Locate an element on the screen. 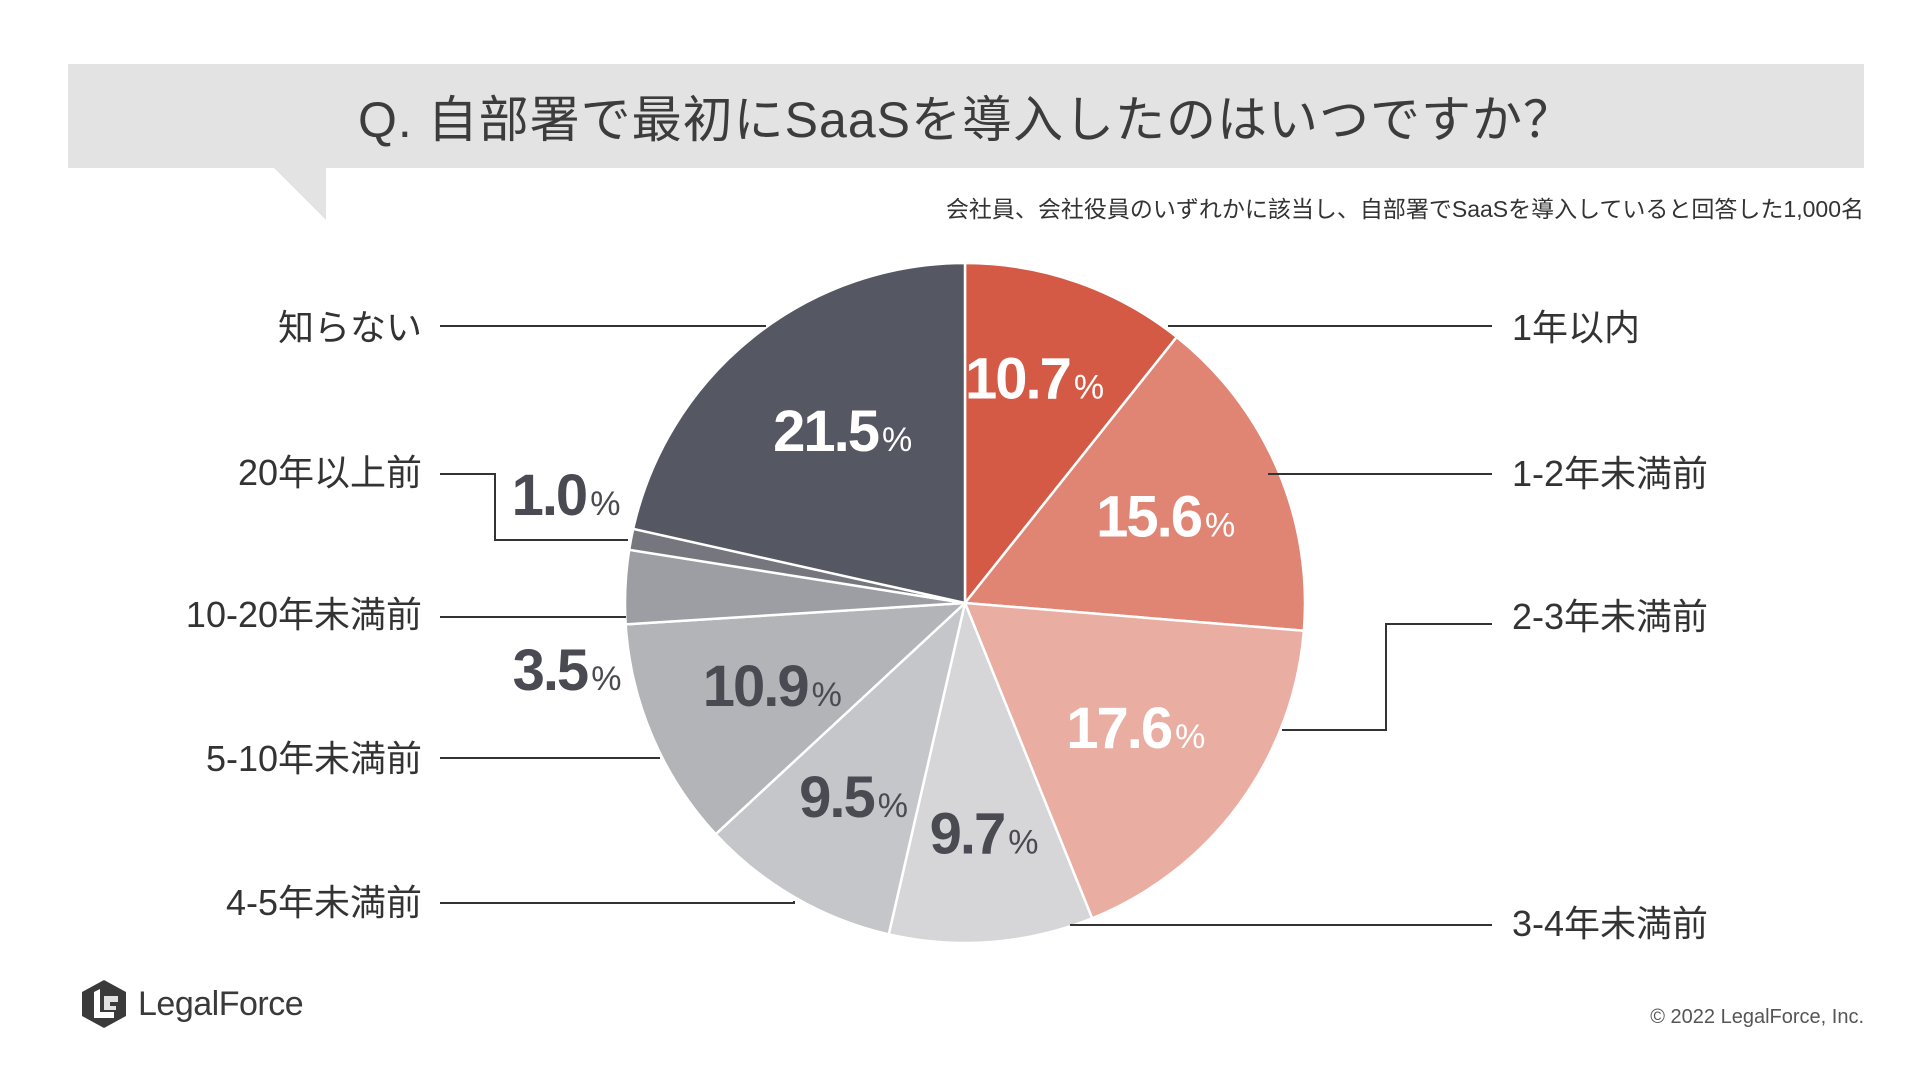  speech-bubble-tail is located at coordinates (299, 193).